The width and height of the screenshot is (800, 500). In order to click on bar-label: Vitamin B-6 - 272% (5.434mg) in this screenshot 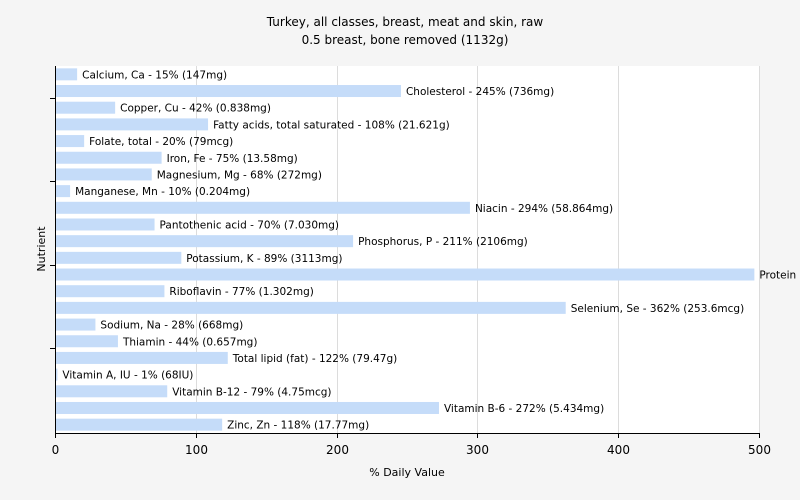, I will do `click(524, 409)`.